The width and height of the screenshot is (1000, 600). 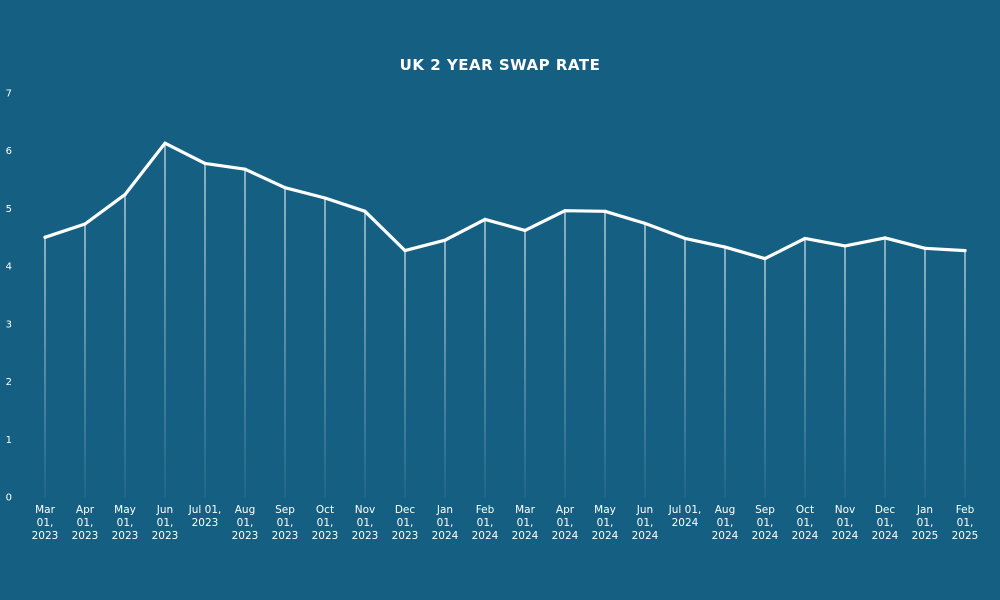 I want to click on y-tick-label: 4, so click(x=9, y=267).